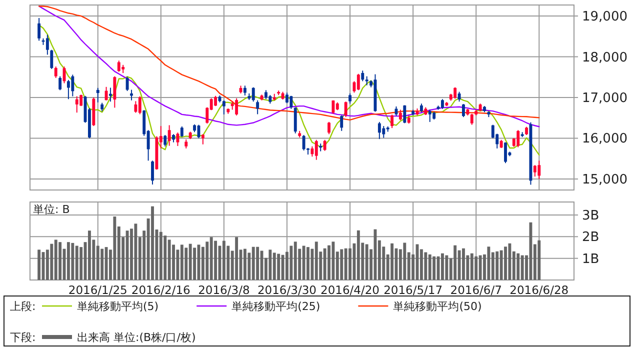 The width and height of the screenshot is (638, 362). What do you see at coordinates (23, 306) in the screenshot?
I see `legend-title: 上段:` at bounding box center [23, 306].